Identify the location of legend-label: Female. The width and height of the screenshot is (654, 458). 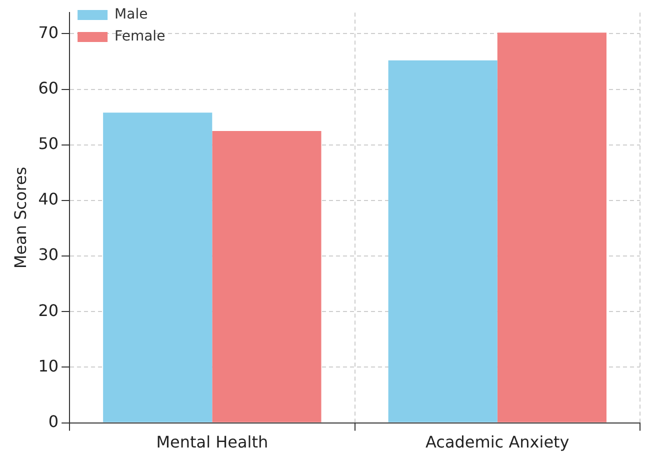
(140, 36).